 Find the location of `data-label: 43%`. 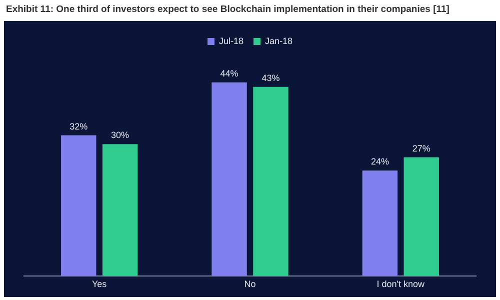

data-label: 43% is located at coordinates (271, 77).